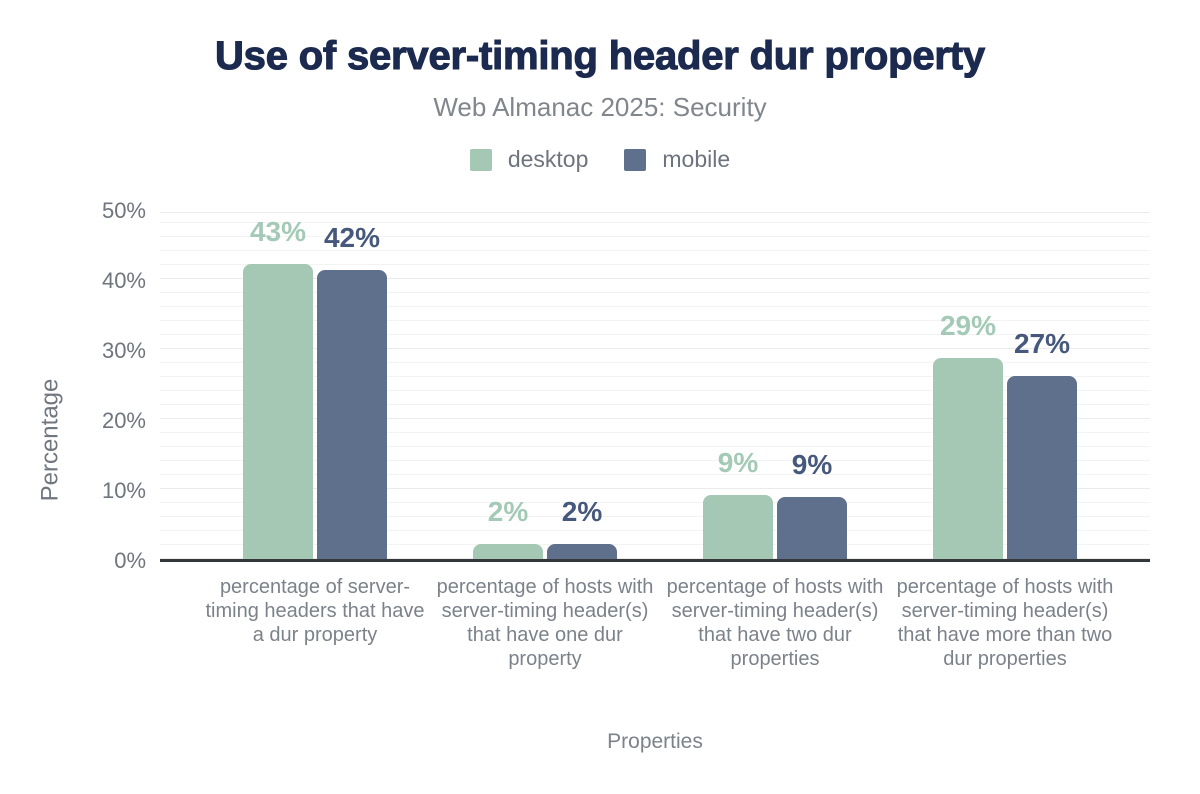  I want to click on y-tick-20: 20%, so click(123, 420).